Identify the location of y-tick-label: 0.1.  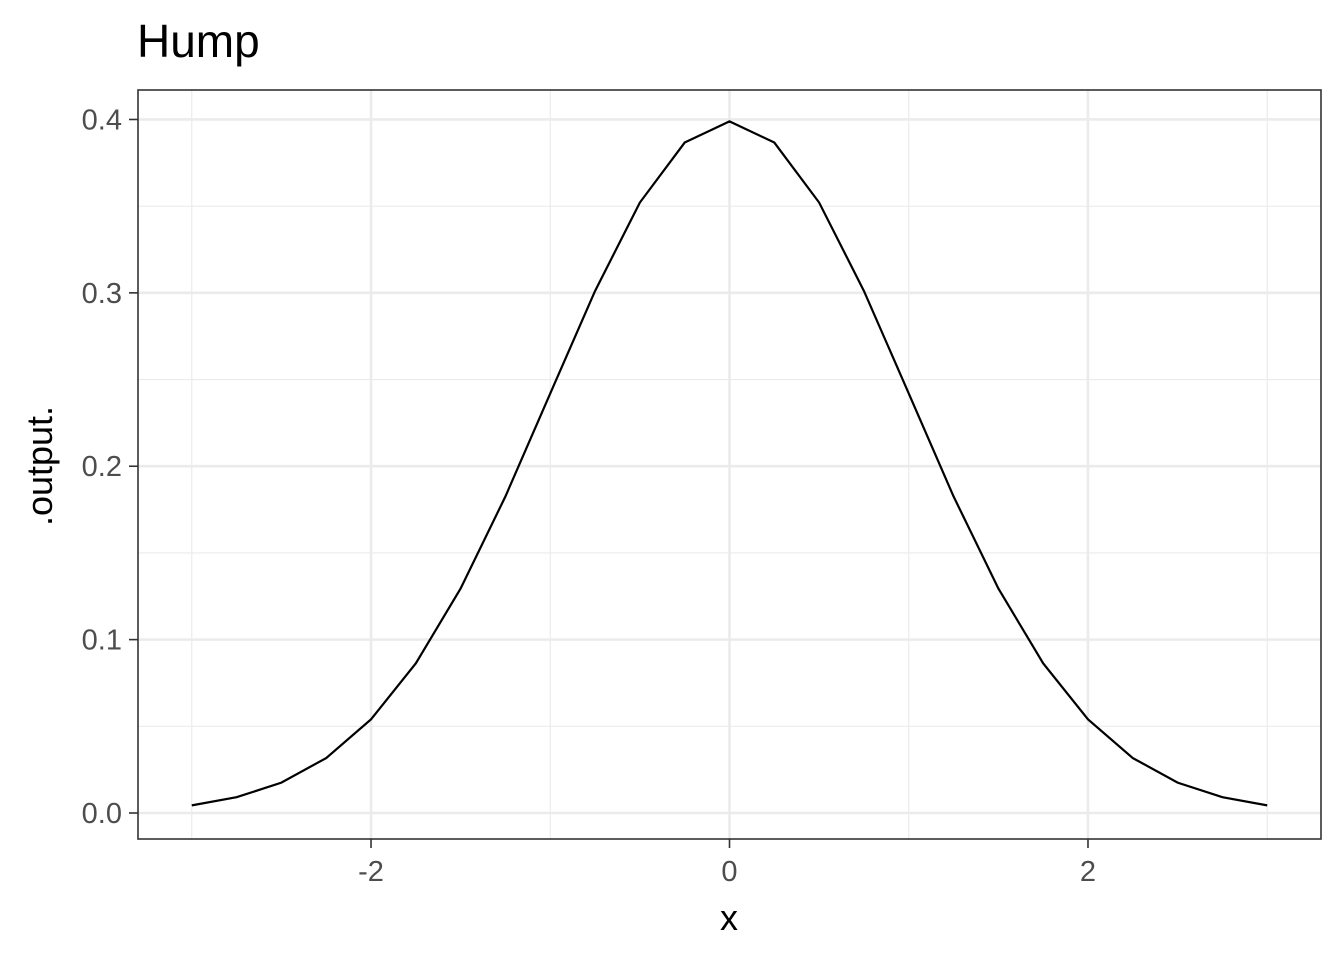
(102, 641).